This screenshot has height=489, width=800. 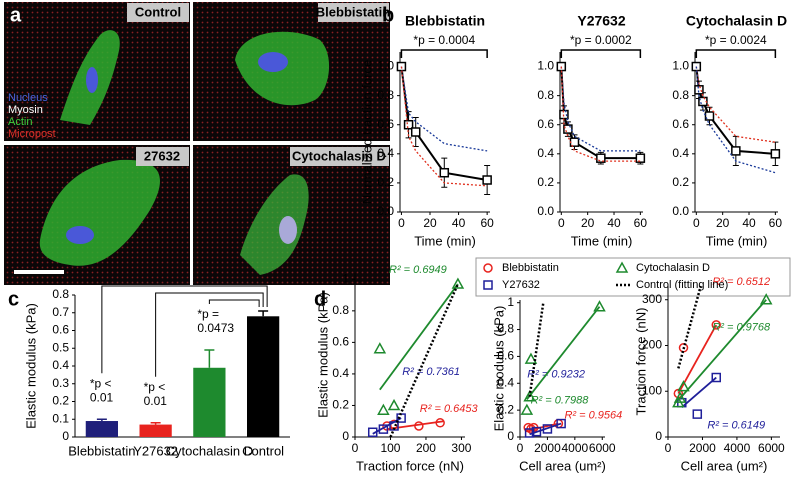 I want to click on x-tick-label: 300, so click(x=461, y=448).